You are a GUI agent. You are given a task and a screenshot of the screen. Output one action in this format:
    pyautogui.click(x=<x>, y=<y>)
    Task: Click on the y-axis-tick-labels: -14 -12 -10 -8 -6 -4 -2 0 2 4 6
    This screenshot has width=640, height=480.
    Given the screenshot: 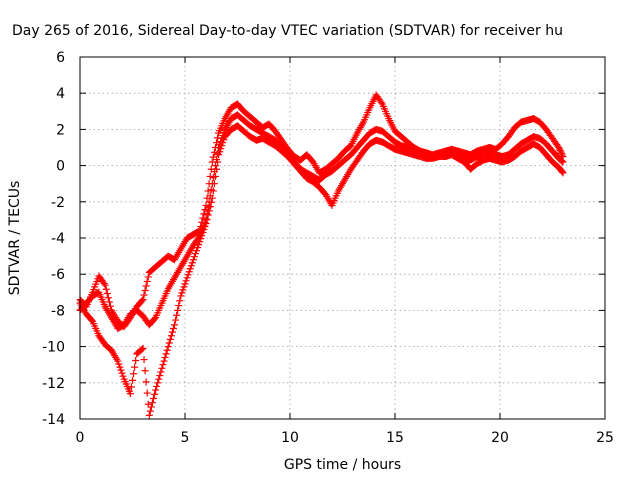 What is the action you would take?
    pyautogui.click(x=53, y=239)
    